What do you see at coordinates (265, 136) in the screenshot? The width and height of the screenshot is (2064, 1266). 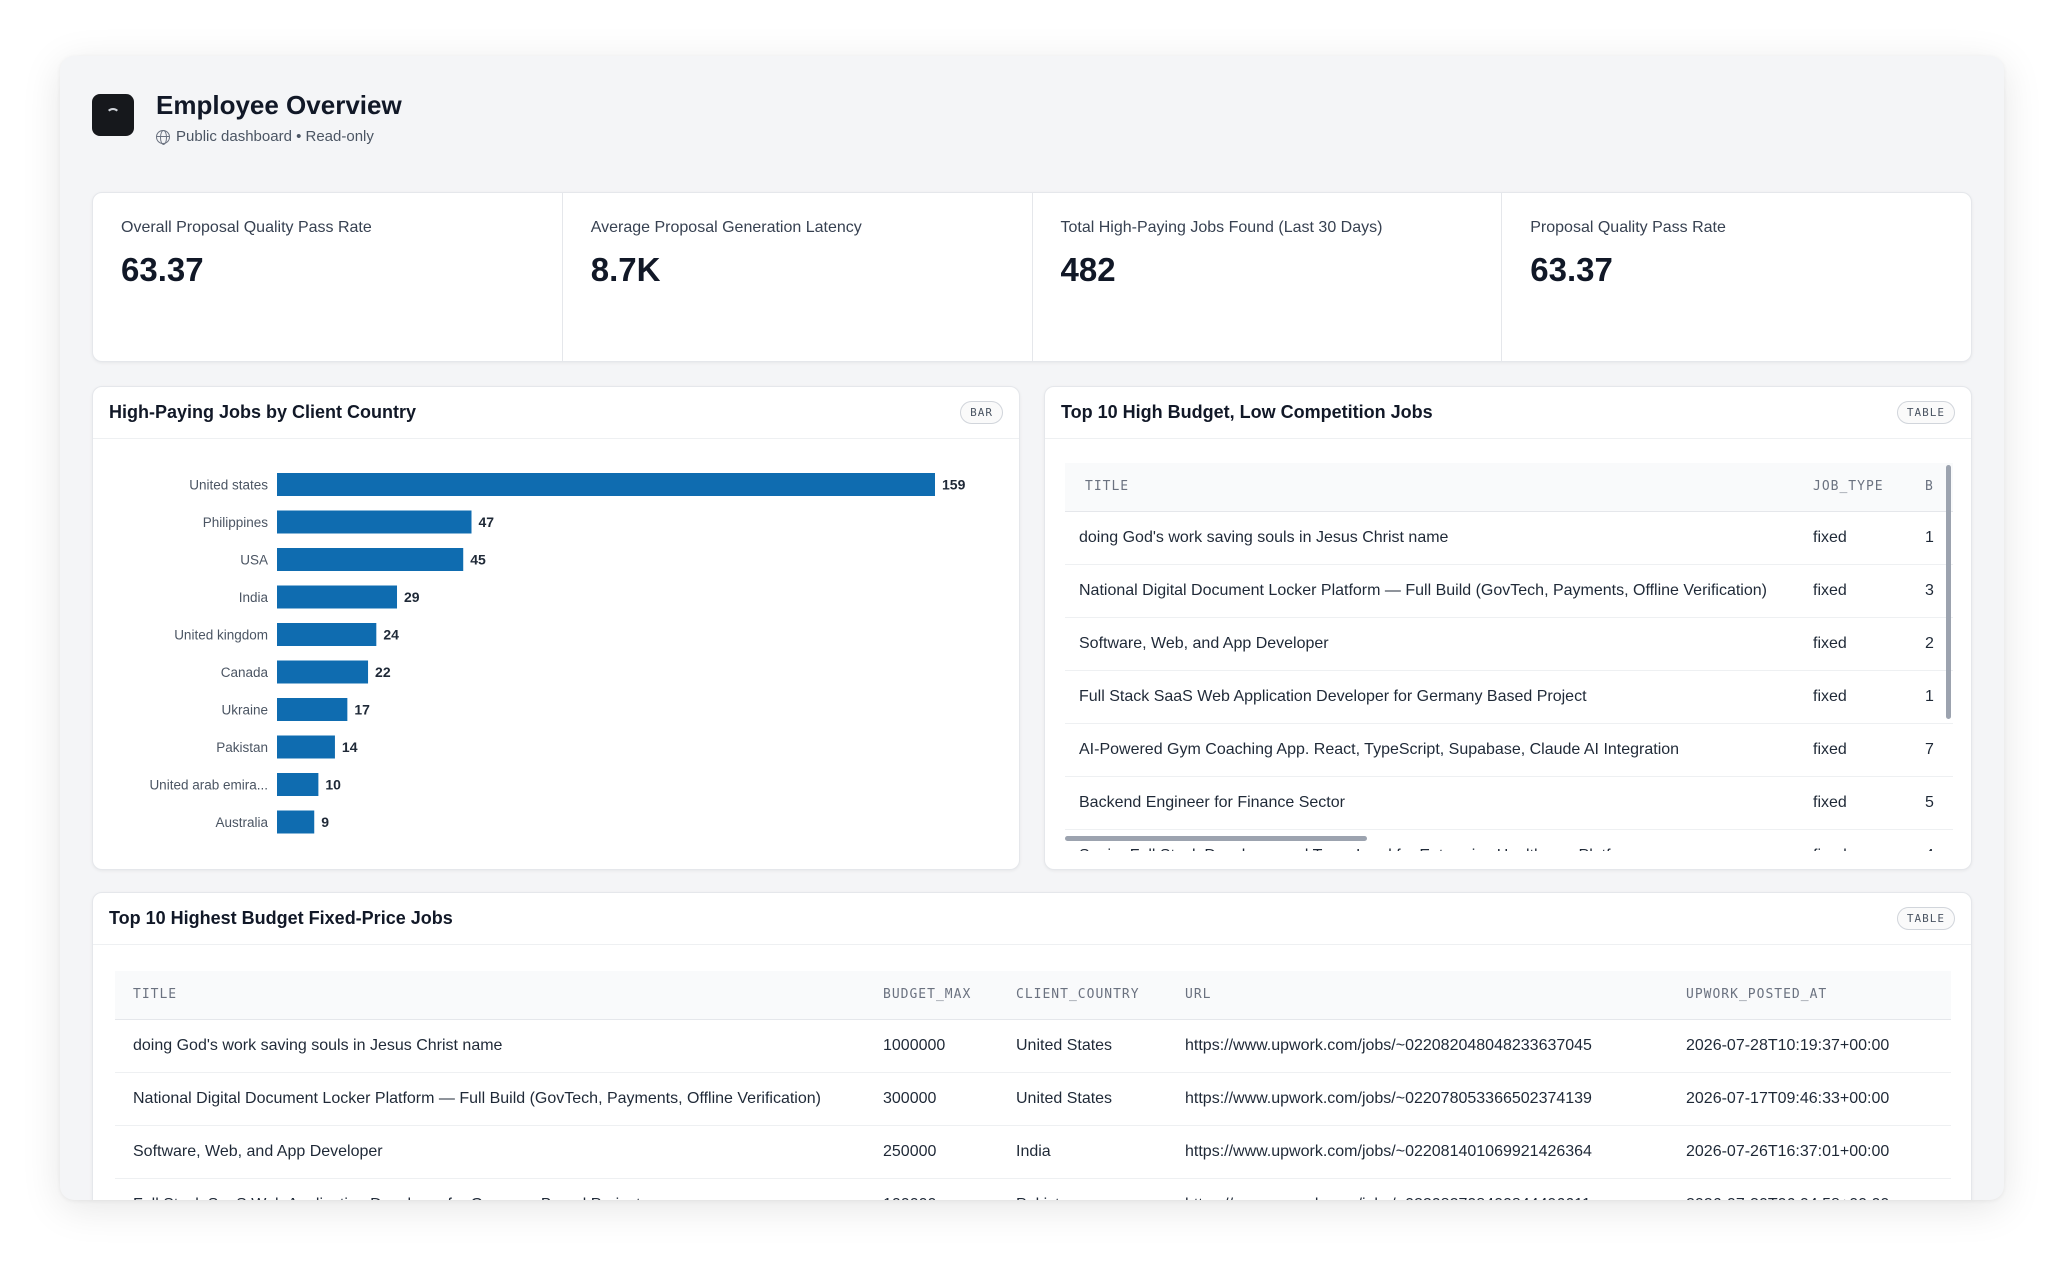 I see `page-subtitle: Public dashboard • Read-only` at bounding box center [265, 136].